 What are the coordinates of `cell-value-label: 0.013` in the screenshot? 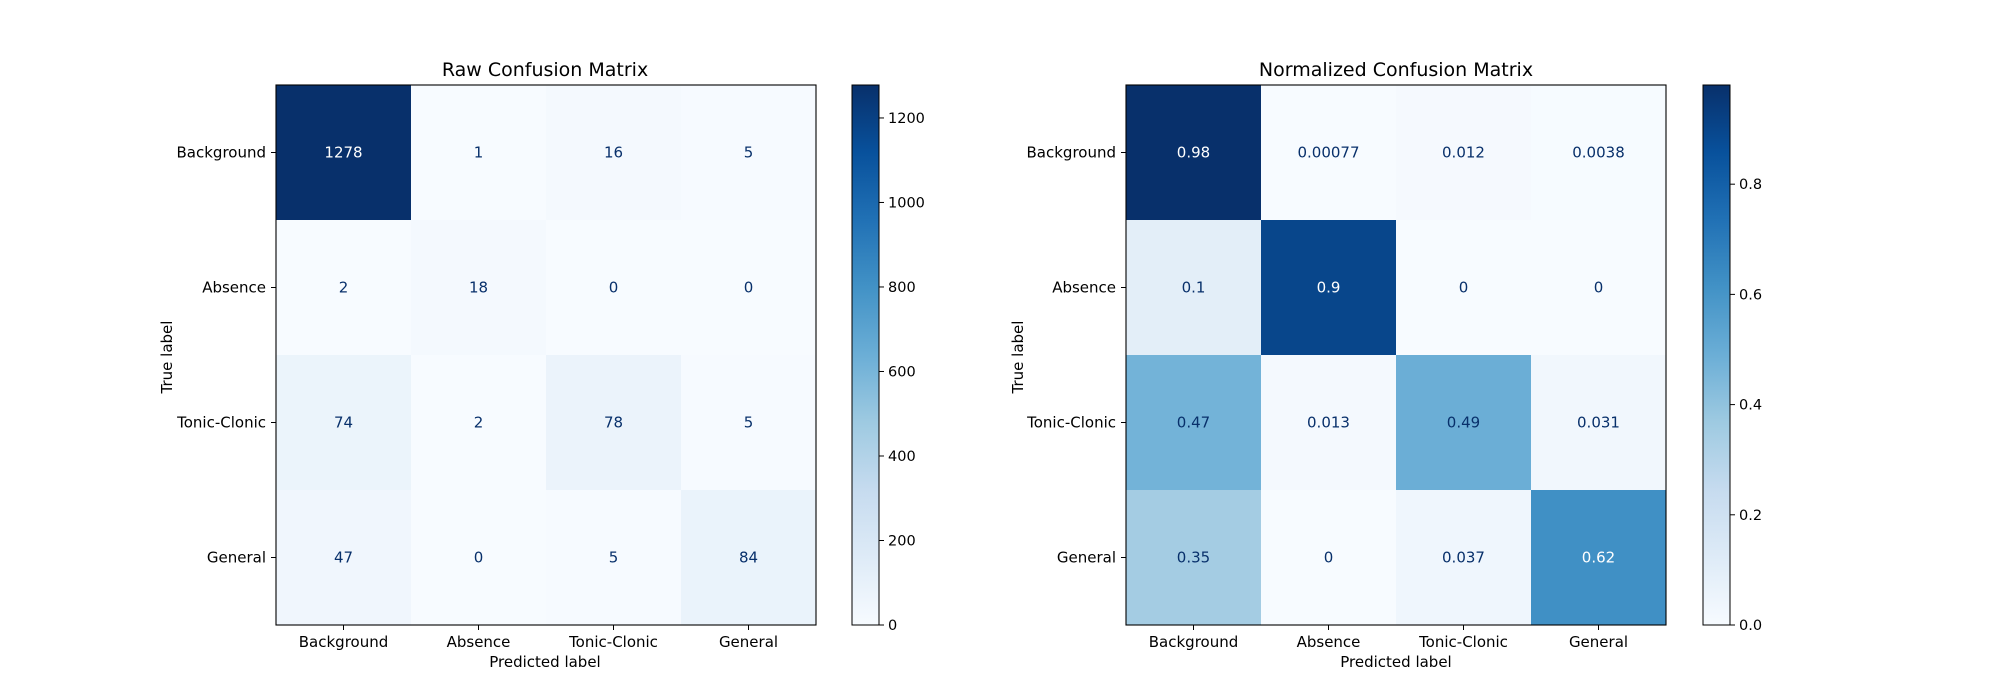 It's located at (1328, 423).